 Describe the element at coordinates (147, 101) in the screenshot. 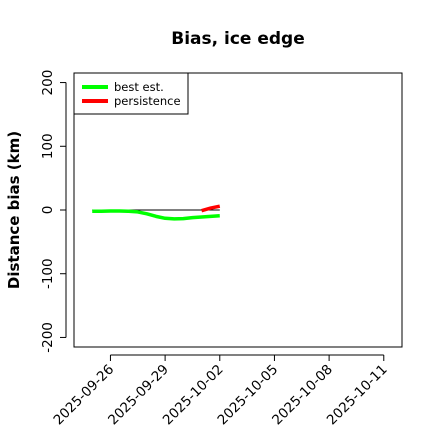

I see `legend-label: persistence` at that location.